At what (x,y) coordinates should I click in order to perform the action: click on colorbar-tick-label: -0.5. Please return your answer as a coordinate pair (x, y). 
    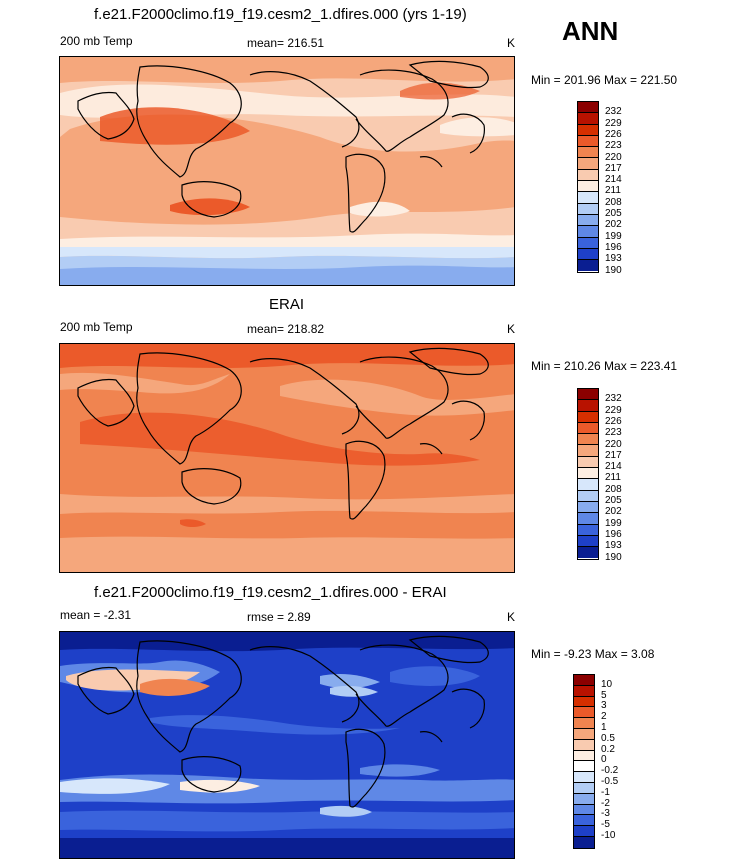
    Looking at the image, I should click on (610, 781).